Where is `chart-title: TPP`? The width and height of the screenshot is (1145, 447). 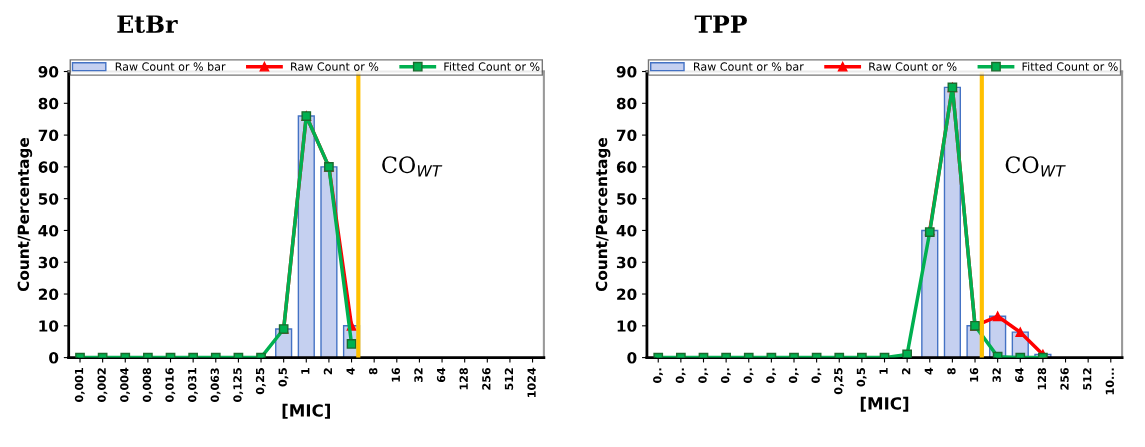
chart-title: TPP is located at coordinates (720, 24).